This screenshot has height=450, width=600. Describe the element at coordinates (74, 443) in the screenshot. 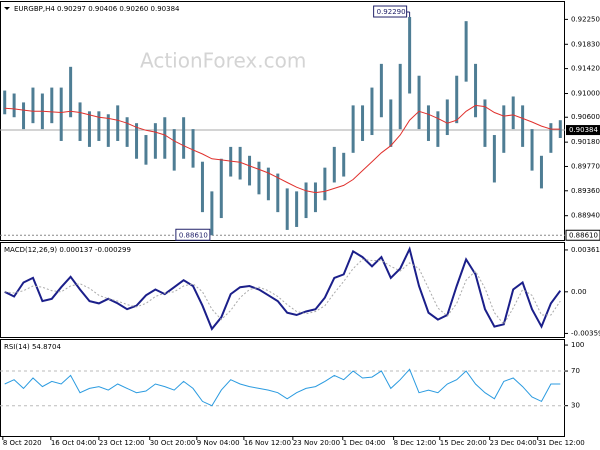

I see `x-tick-label: 16 Oct 04:00` at that location.